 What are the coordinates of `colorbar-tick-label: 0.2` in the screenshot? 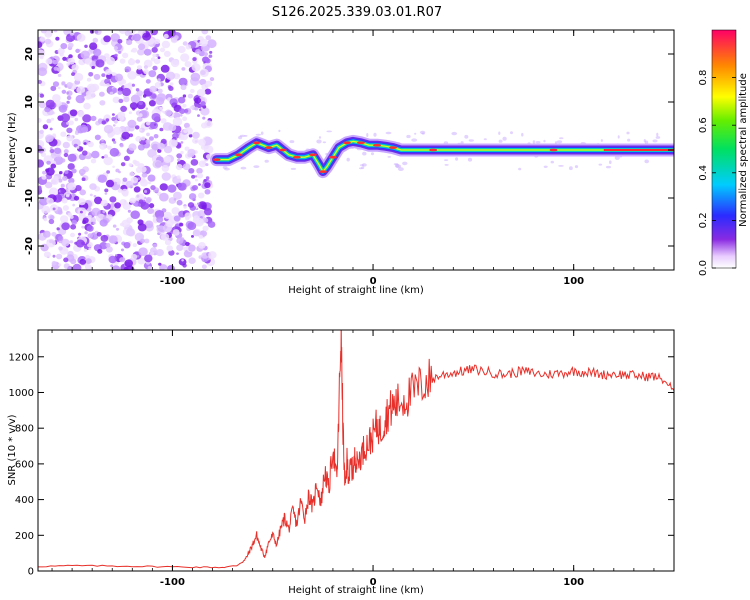 It's located at (703, 220).